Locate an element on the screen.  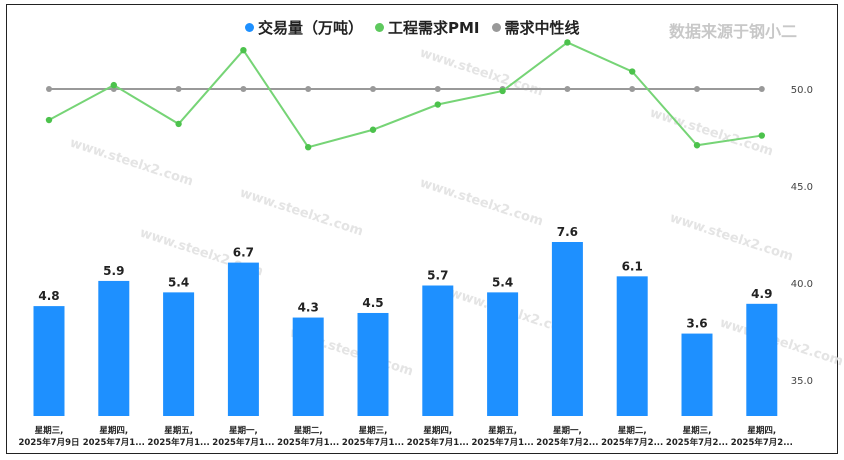
legend-item-neutral: 需求中性线 is located at coordinates (535, 27).